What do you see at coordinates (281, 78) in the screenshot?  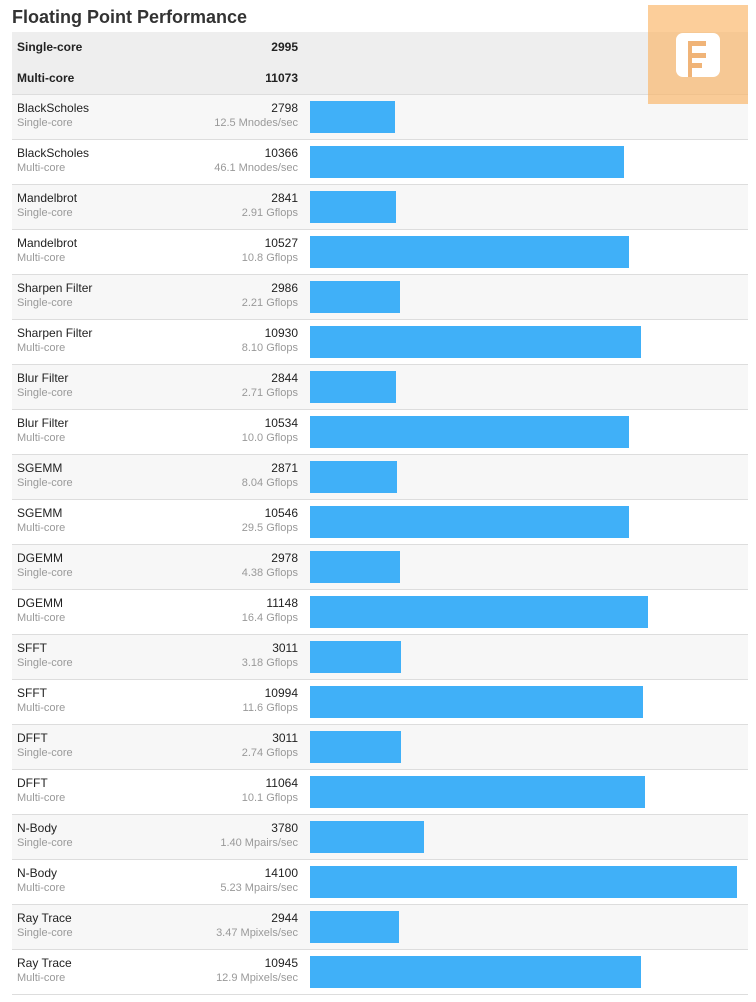 I see `summary-score: 11073` at bounding box center [281, 78].